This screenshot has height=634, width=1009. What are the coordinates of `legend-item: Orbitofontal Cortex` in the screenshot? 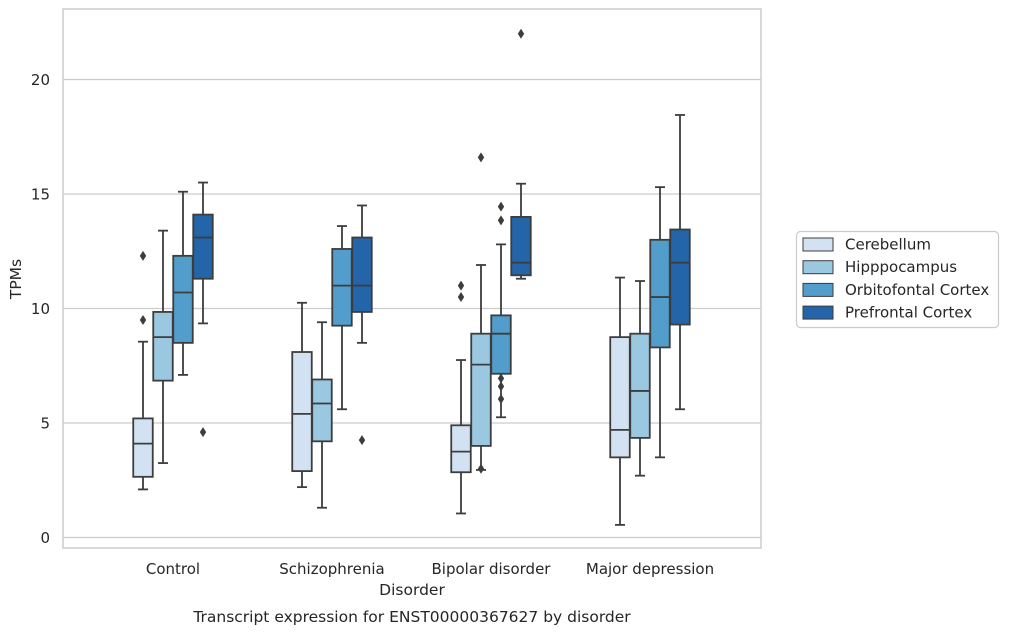 It's located at (895, 290).